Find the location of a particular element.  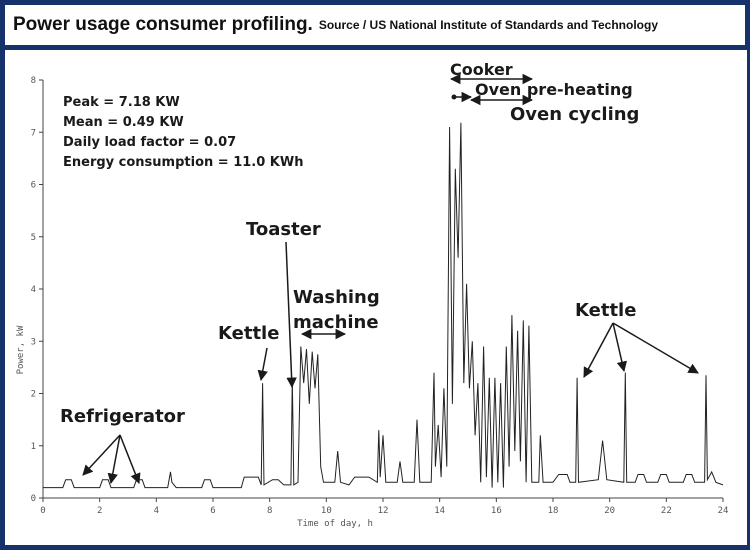

x-tick-label: 0 is located at coordinates (42, 511).